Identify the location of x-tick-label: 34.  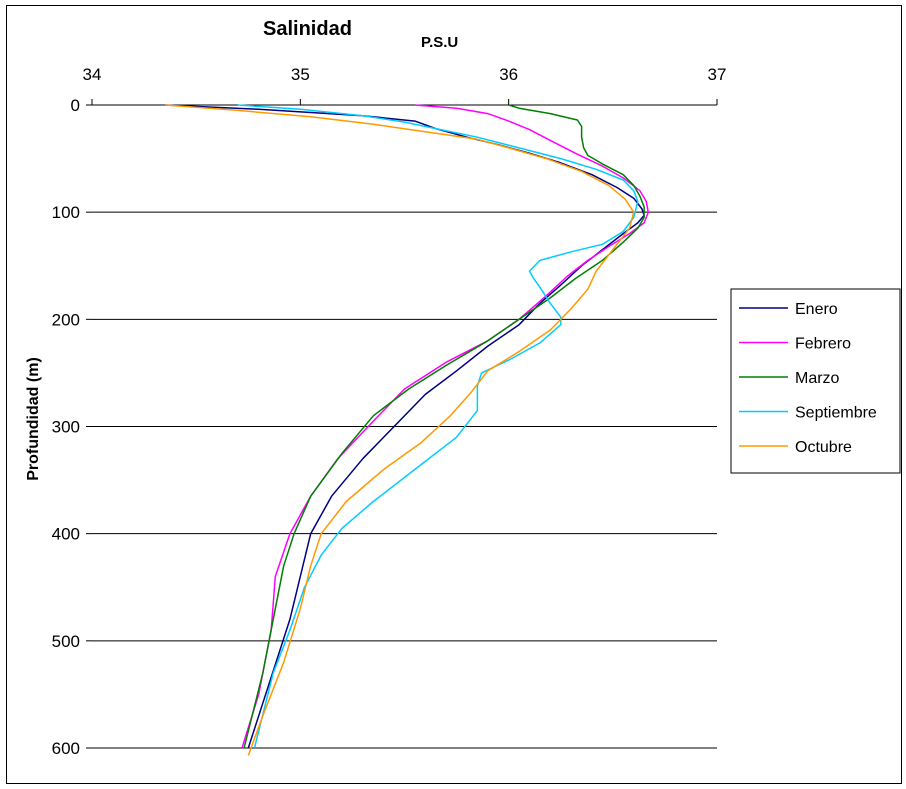
(92, 74).